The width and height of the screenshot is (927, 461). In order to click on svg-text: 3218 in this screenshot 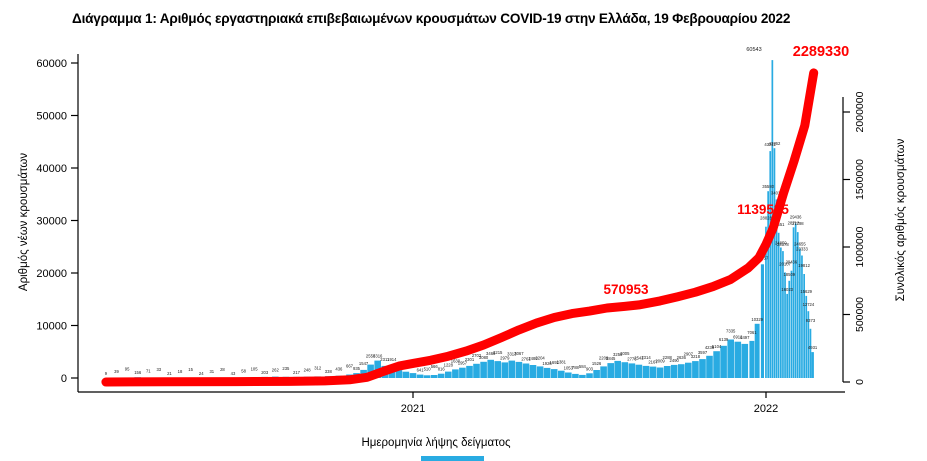, I will do `click(696, 356)`.